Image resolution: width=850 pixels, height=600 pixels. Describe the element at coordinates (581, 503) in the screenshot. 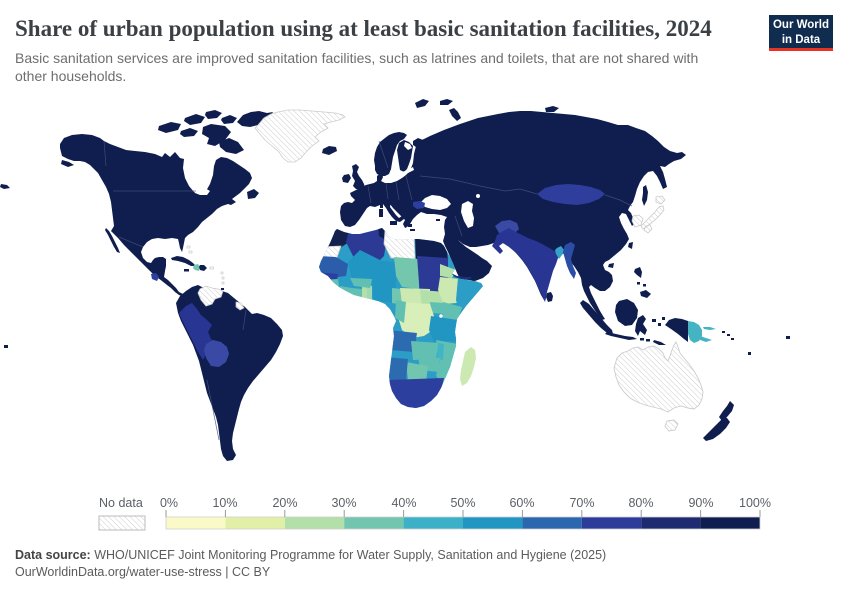

I see `svg-text: 70%` at that location.